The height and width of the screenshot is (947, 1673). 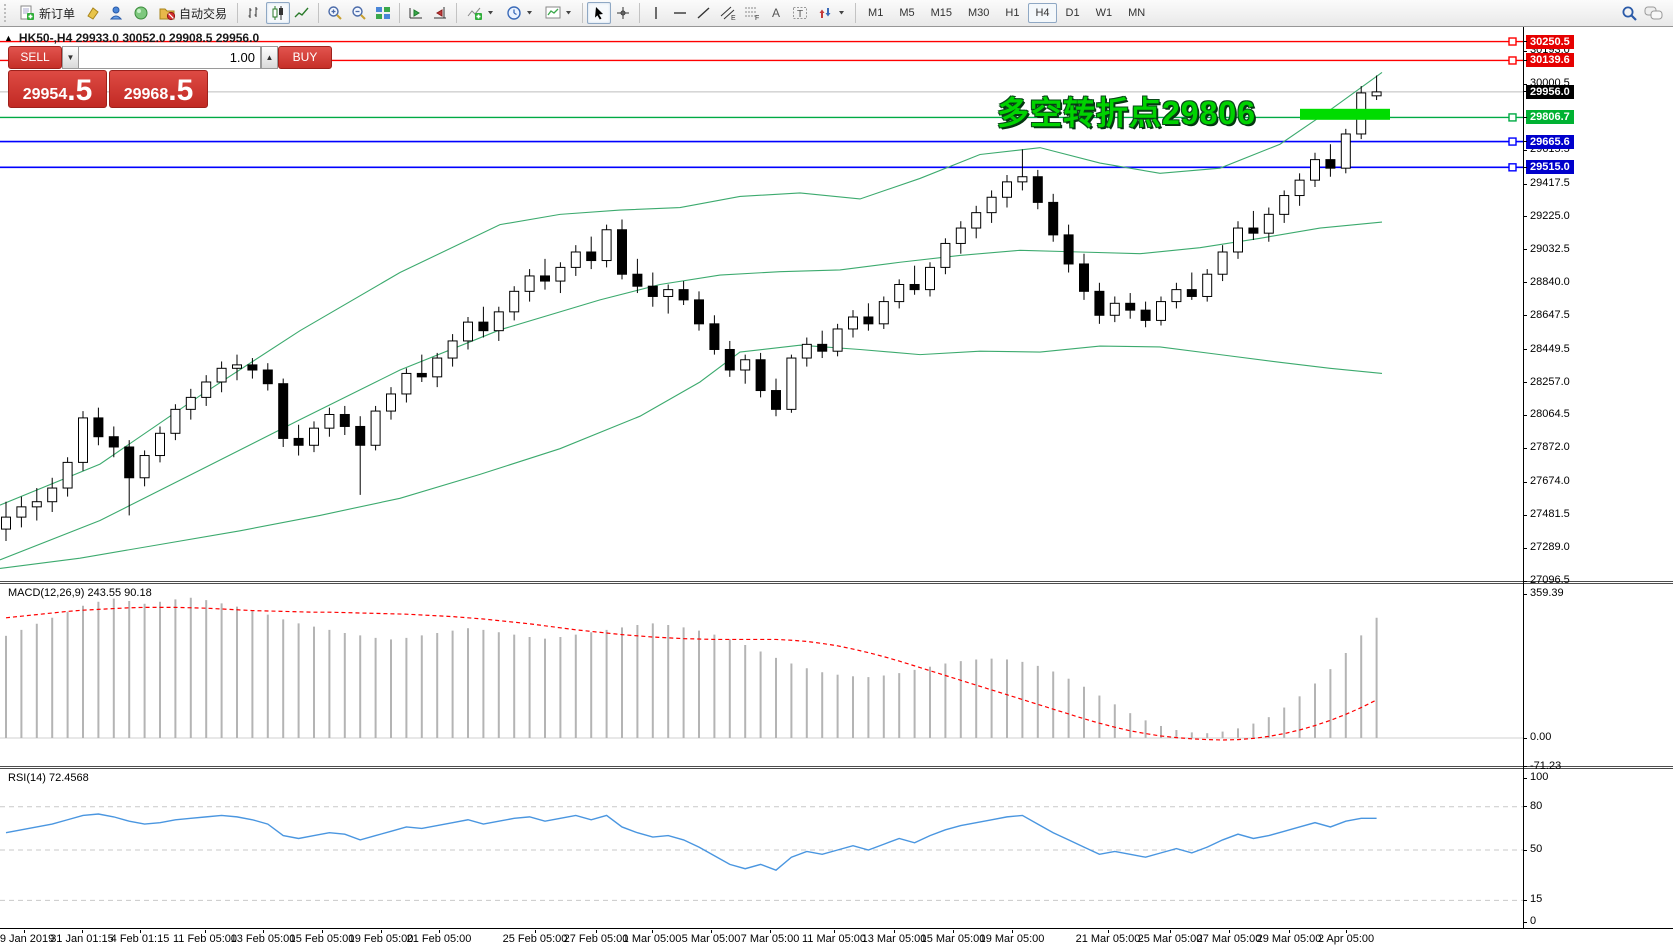 I want to click on search-button, so click(x=1629, y=13).